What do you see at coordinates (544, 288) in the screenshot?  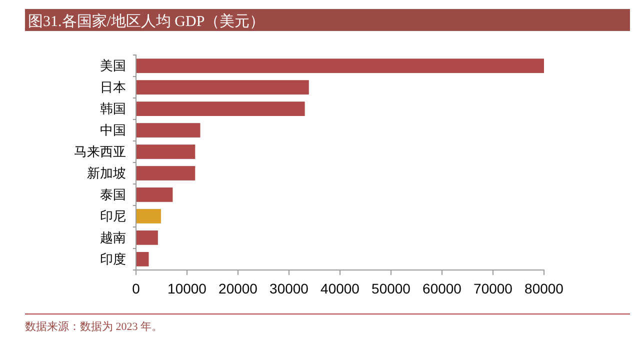 I see `x-tick-label: 80000` at bounding box center [544, 288].